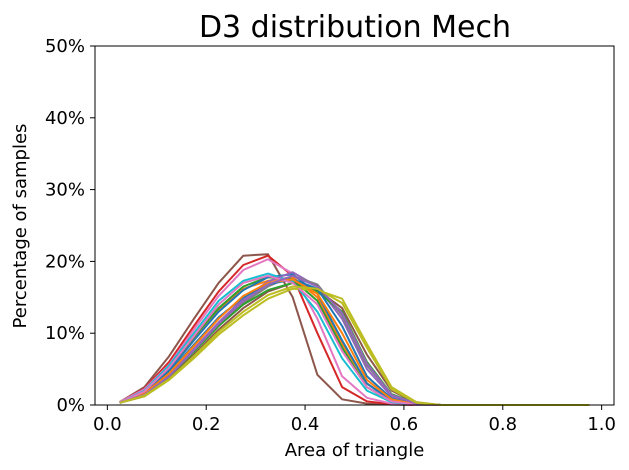  Describe the element at coordinates (65, 190) in the screenshot. I see `y-tick-label: 30%` at that location.